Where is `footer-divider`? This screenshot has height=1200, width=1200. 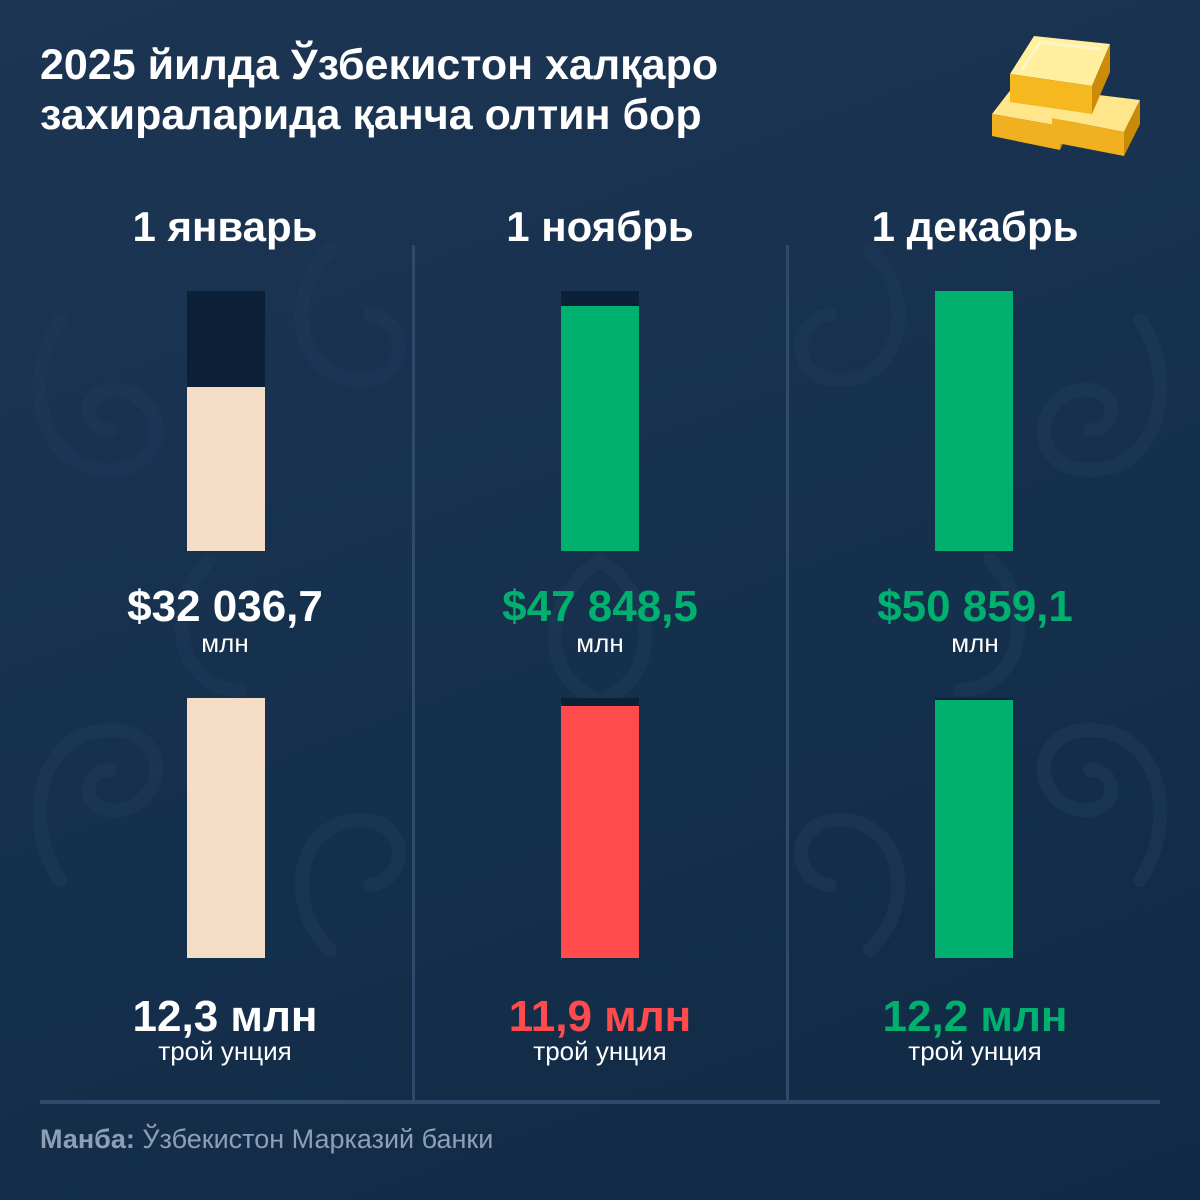
footer-divider is located at coordinates (600, 1102).